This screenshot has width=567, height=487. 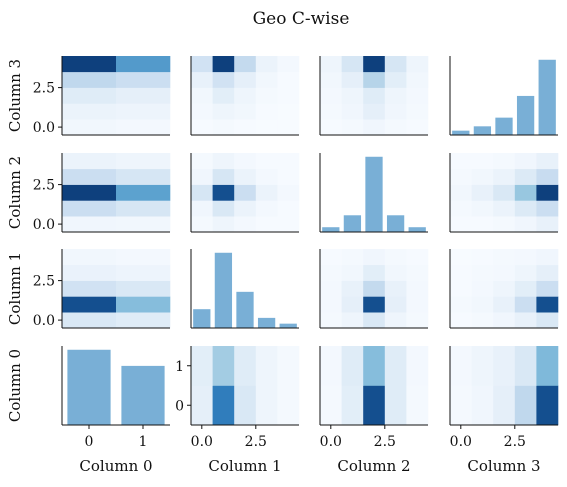 I want to click on chart-title: Geo C-wise, so click(x=301, y=19).